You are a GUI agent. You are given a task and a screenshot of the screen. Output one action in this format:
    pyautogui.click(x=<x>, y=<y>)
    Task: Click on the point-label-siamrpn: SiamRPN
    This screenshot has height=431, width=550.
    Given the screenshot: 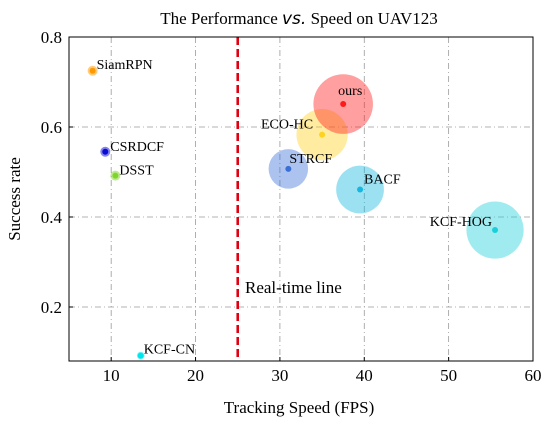 What is the action you would take?
    pyautogui.click(x=125, y=65)
    